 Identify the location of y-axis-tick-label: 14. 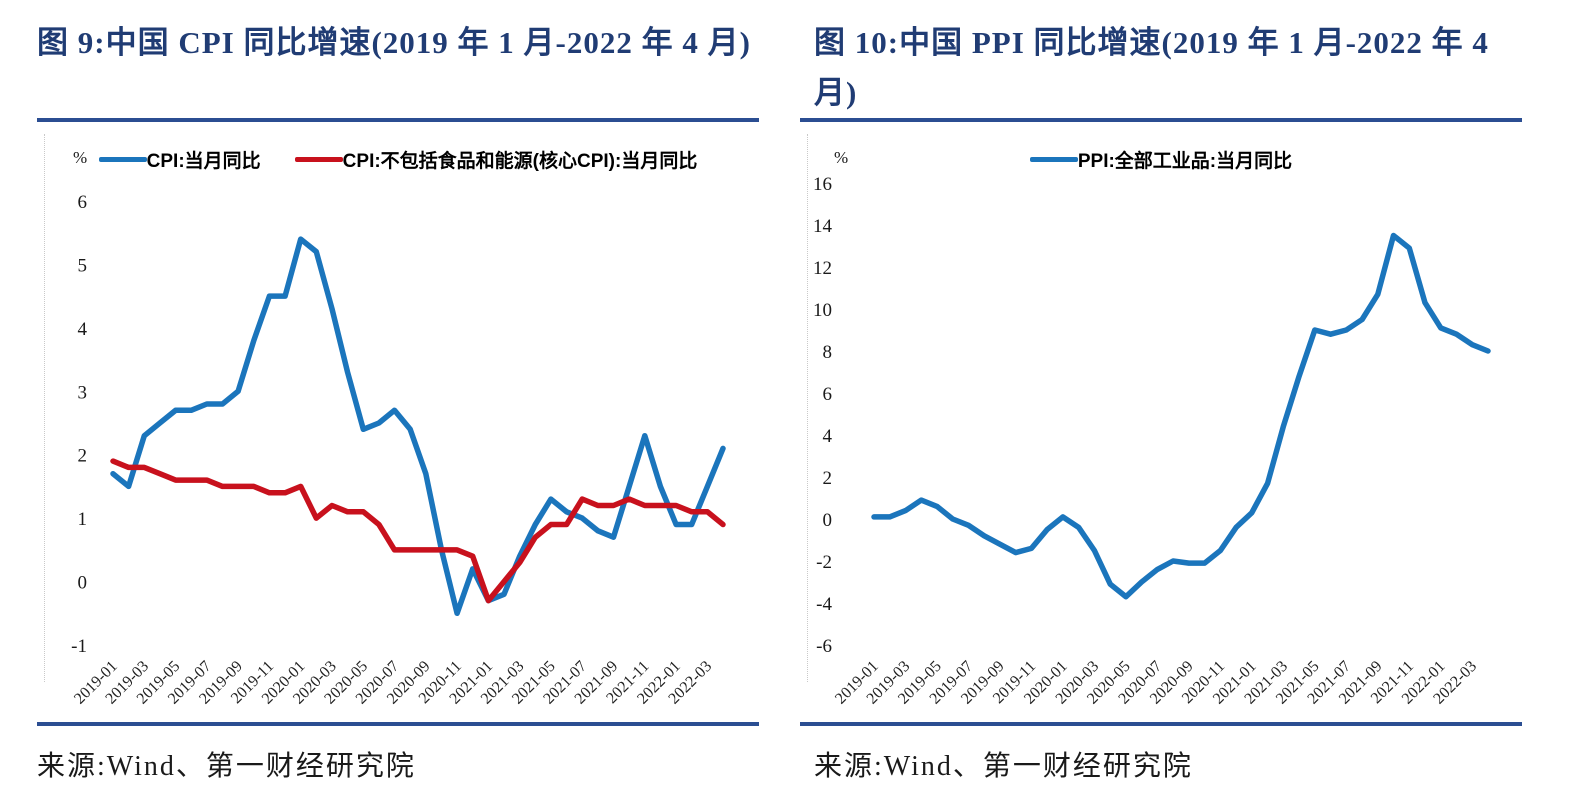
(823, 226).